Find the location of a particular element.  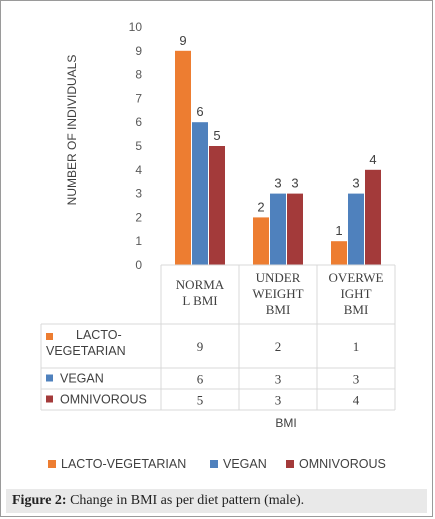

legend: LACTO-VEGETARIAN VEGAN OMNIVOROUS is located at coordinates (217, 464).